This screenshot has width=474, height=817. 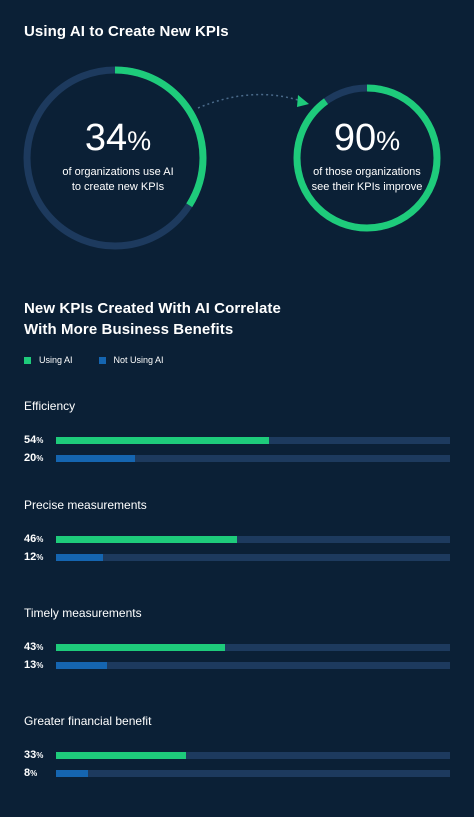 I want to click on arrowhead-icon, so click(x=303, y=101).